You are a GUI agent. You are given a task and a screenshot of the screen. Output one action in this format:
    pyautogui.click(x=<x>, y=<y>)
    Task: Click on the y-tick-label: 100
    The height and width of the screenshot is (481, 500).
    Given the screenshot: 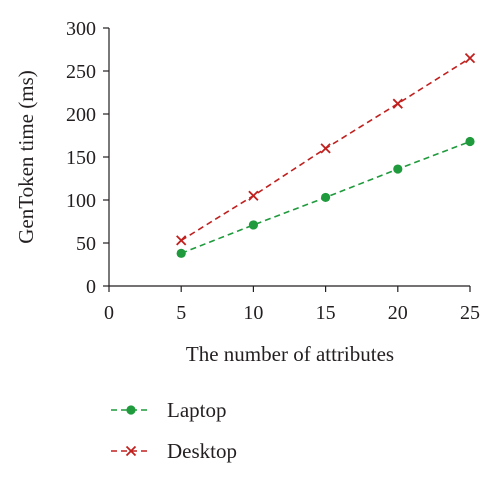 What is the action you would take?
    pyautogui.click(x=81, y=201)
    